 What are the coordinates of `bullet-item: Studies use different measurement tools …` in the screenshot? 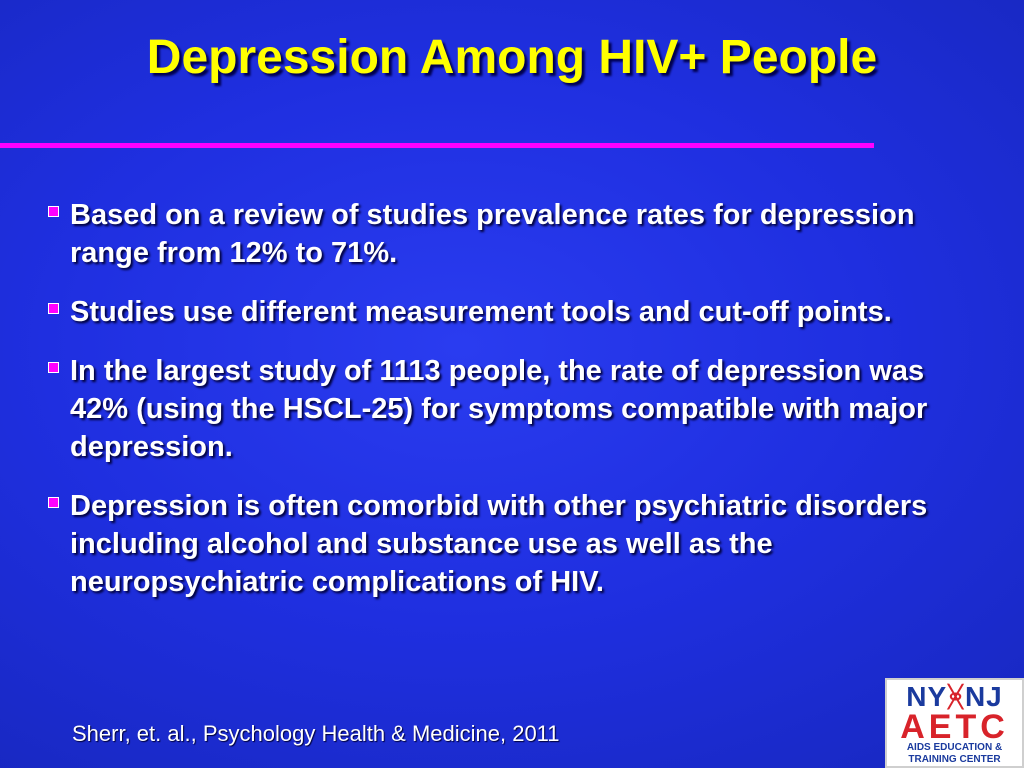 It's located at (496, 312).